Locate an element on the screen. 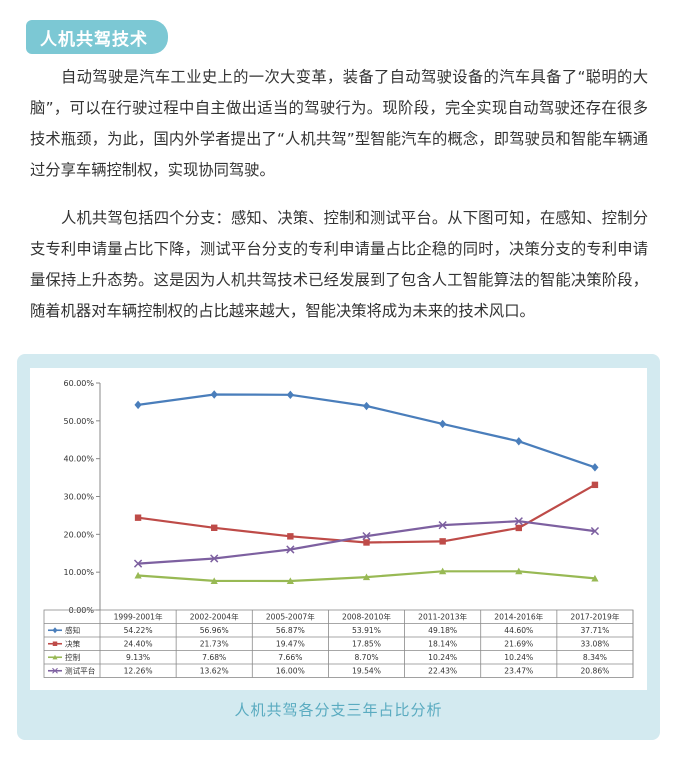  data-label: 9.13% is located at coordinates (138, 657).